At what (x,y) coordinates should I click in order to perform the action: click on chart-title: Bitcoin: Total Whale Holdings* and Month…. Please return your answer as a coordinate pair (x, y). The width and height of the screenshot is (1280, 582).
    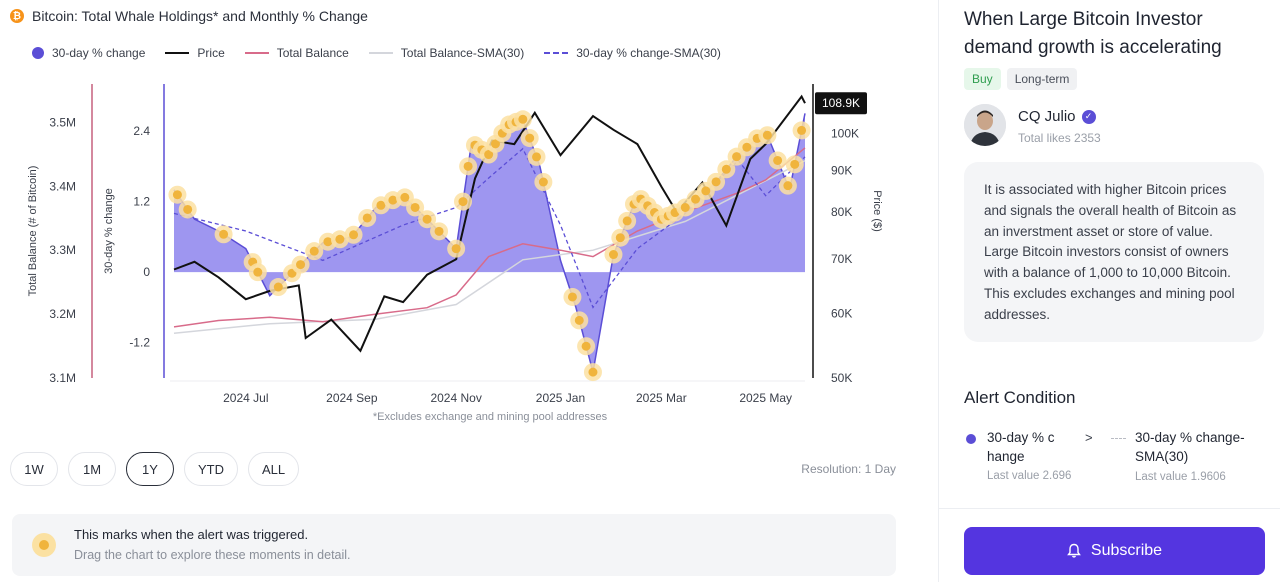
    Looking at the image, I should click on (200, 16).